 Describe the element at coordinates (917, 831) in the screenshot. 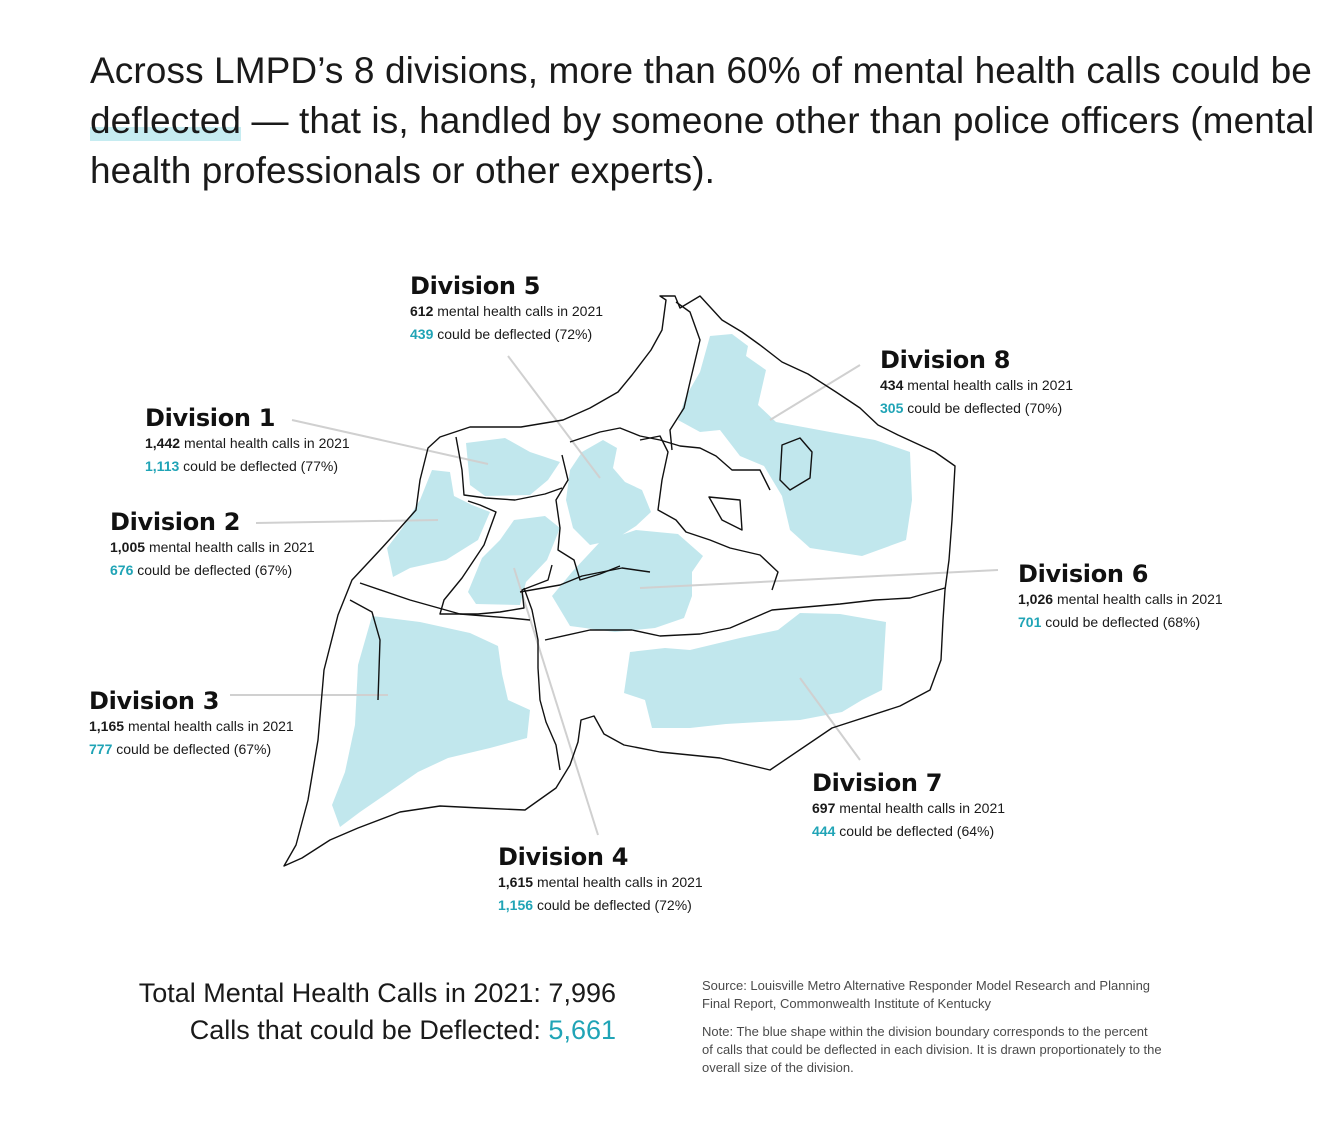

I see `division-7-deflected-text: could be deflected (64%)` at that location.